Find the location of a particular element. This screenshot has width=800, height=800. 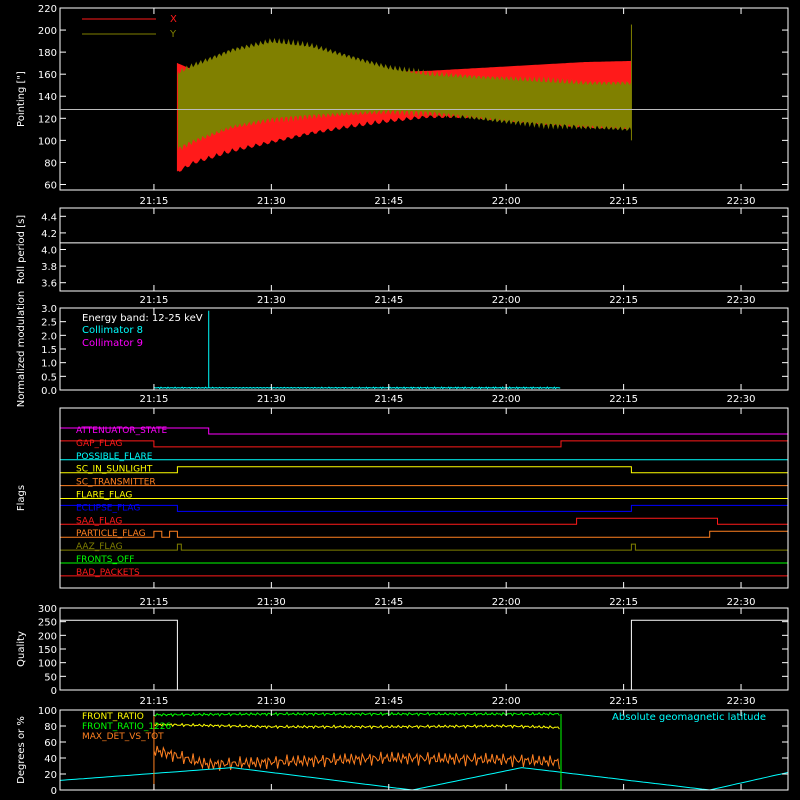

flag-eclipse-flag-trace is located at coordinates (424, 508).